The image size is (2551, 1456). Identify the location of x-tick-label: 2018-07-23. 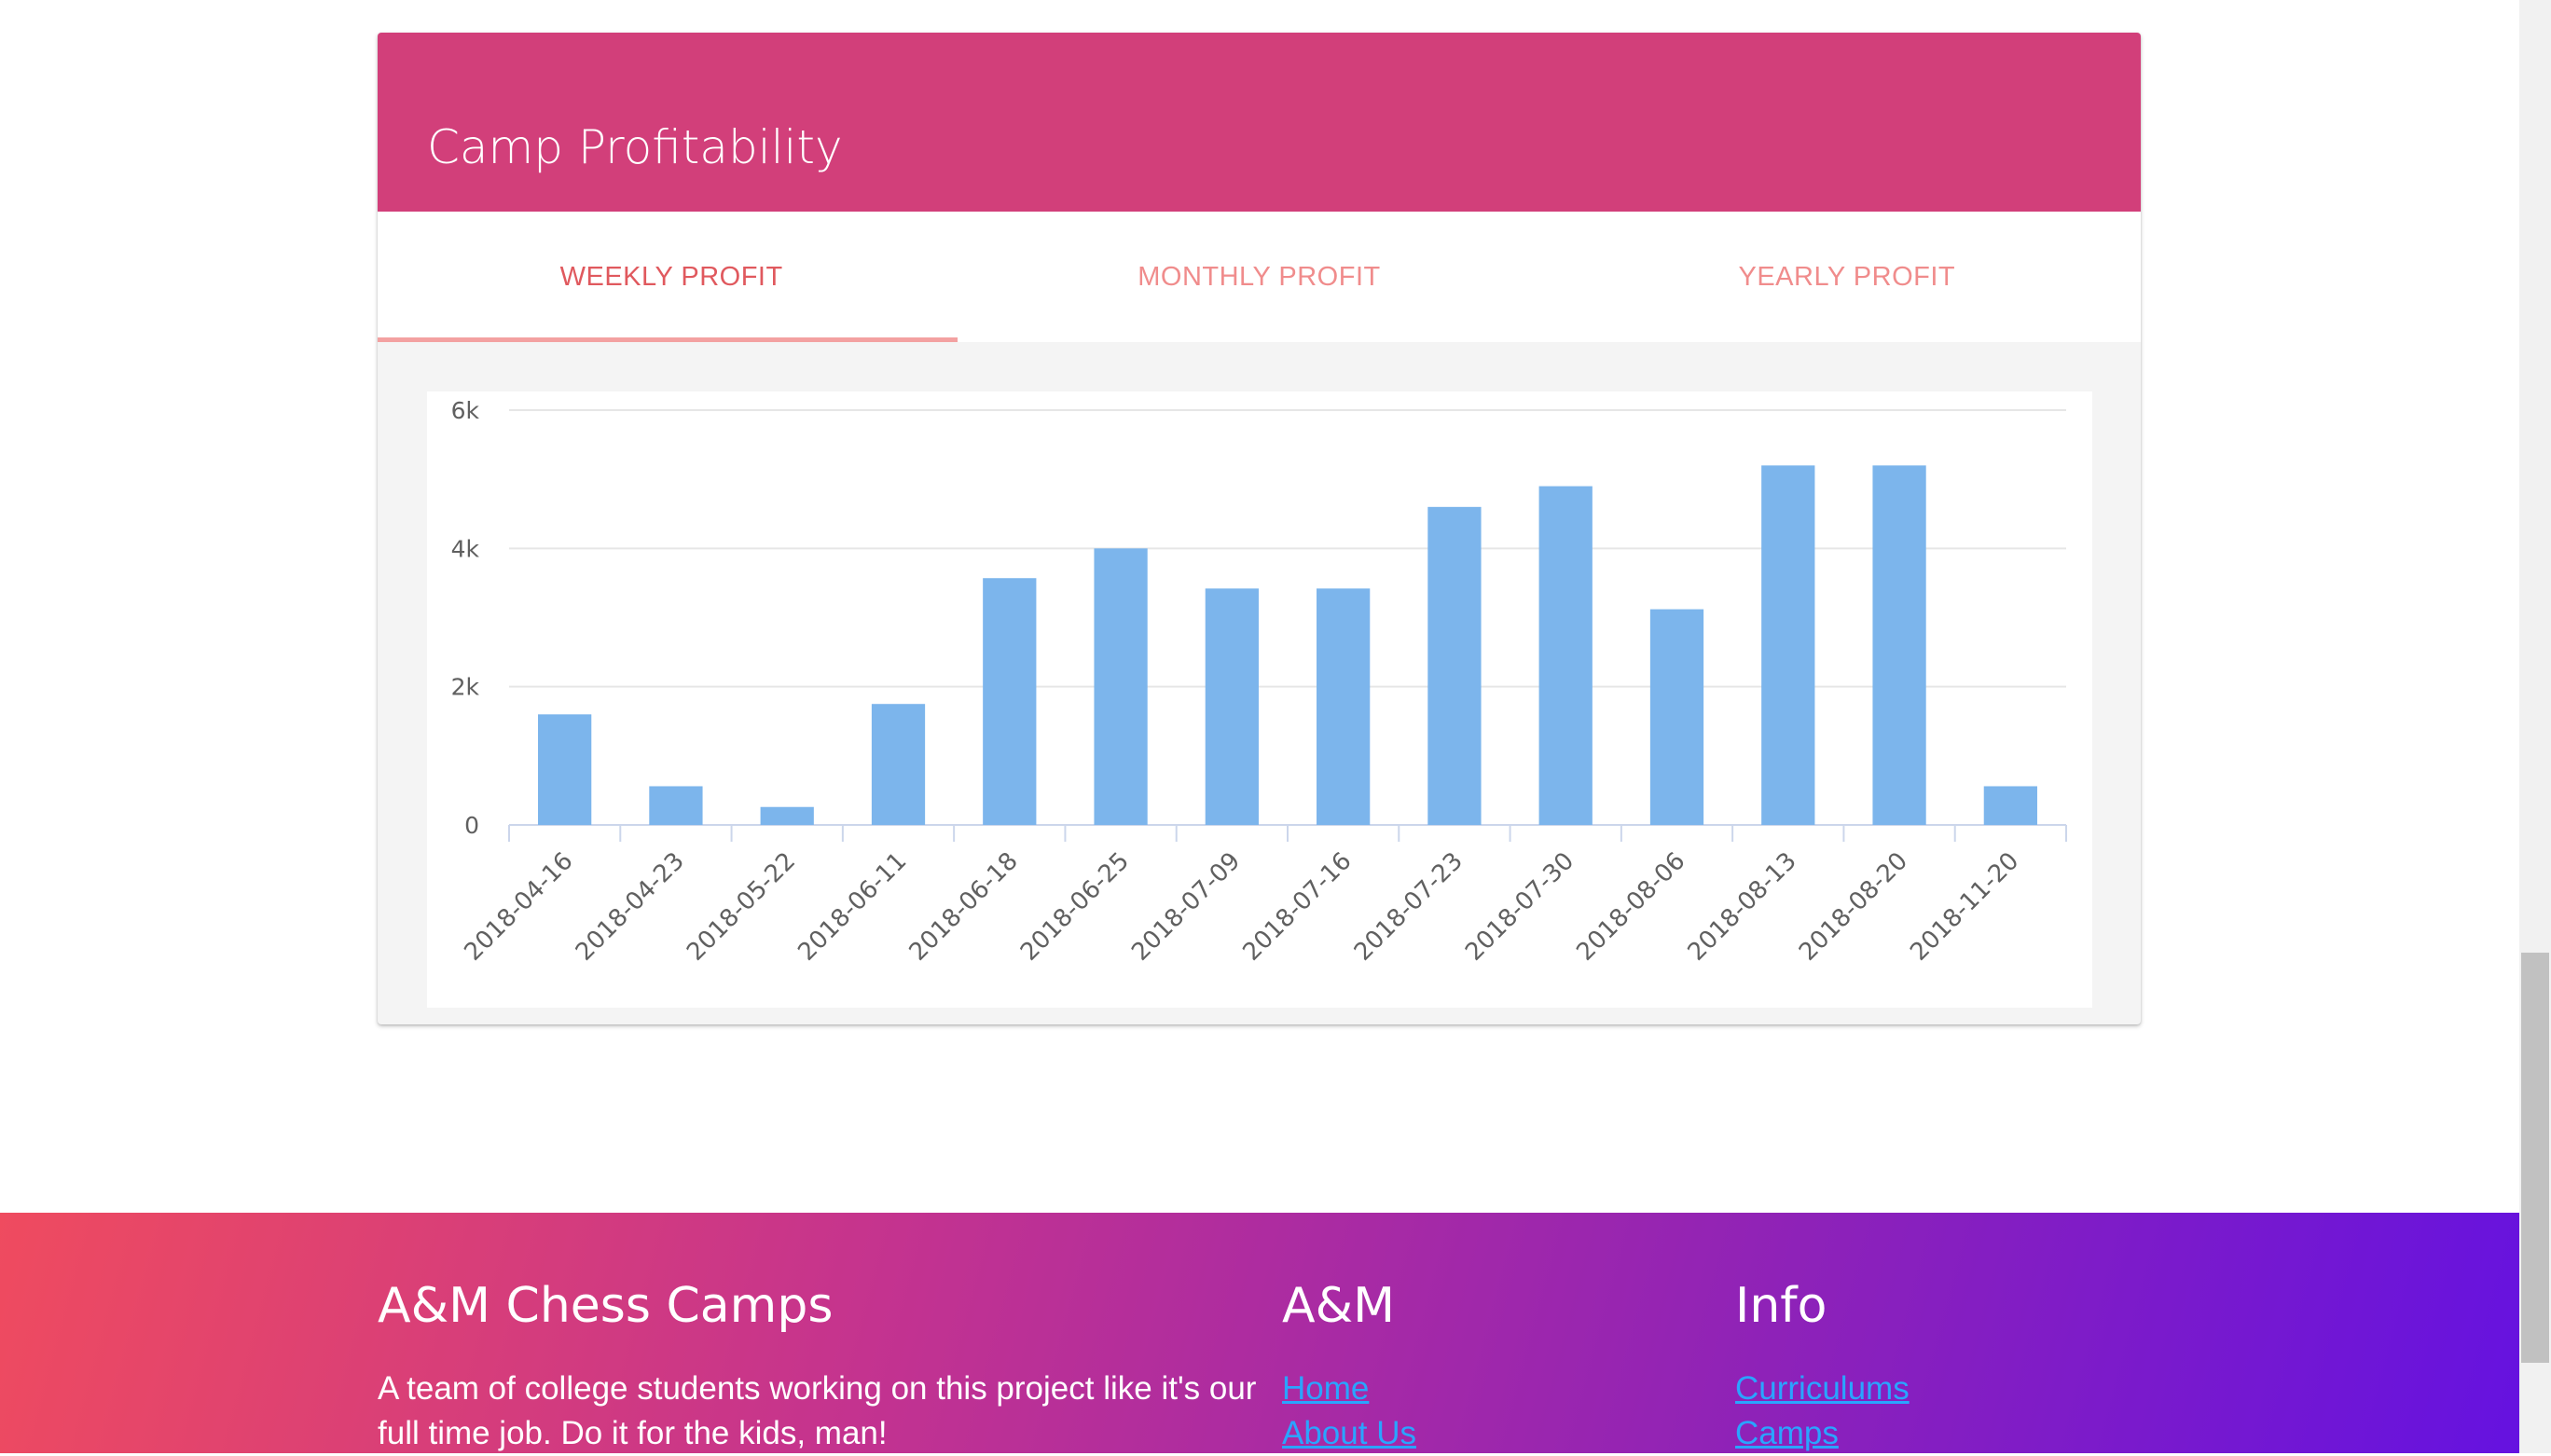
(1409, 907).